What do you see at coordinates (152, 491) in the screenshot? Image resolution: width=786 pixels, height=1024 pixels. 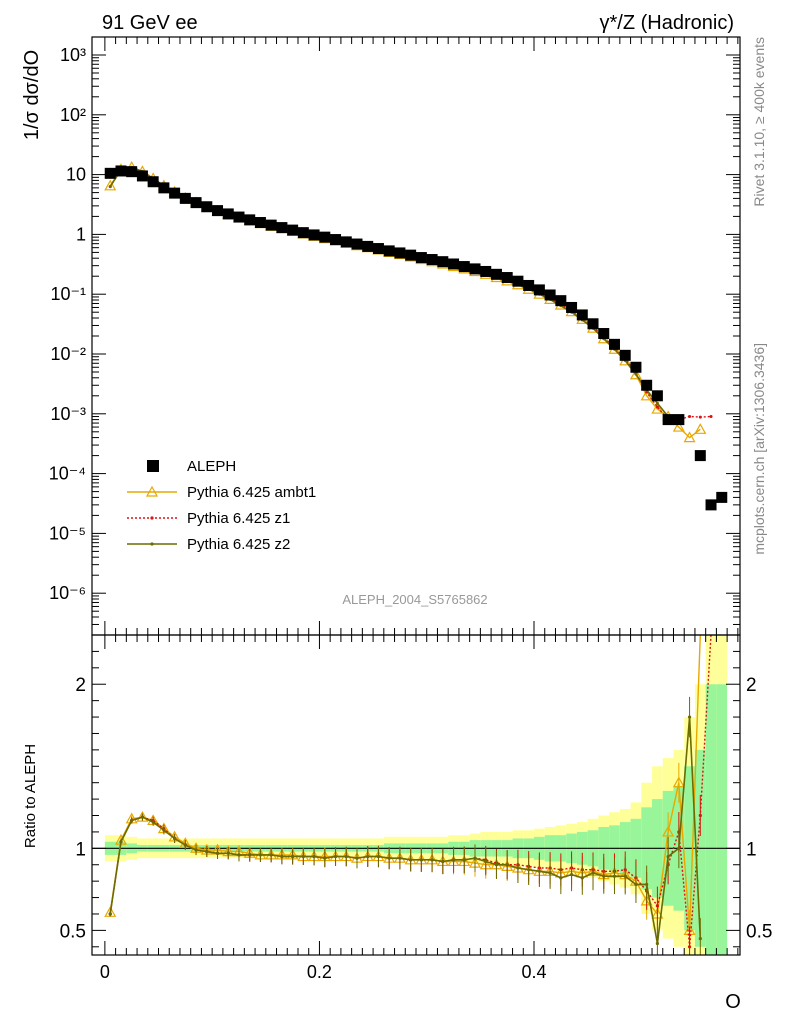 I see `legend-ambt1-marker` at bounding box center [152, 491].